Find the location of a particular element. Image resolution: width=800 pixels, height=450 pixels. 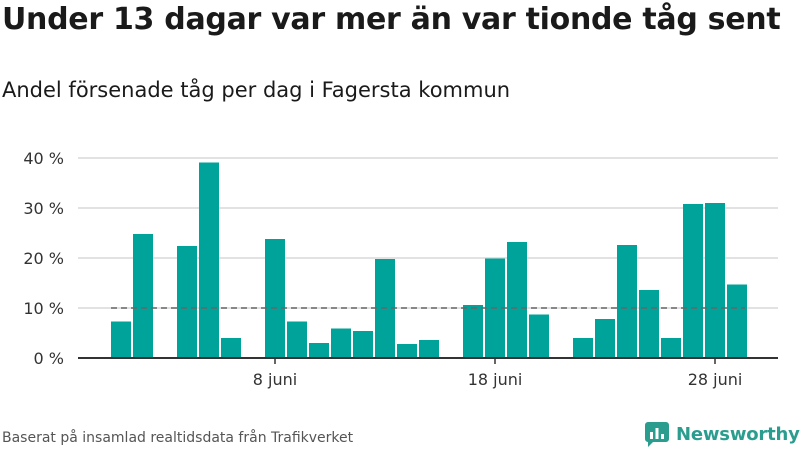

newsworthy-logo: Newsworthy is located at coordinates (722, 434).